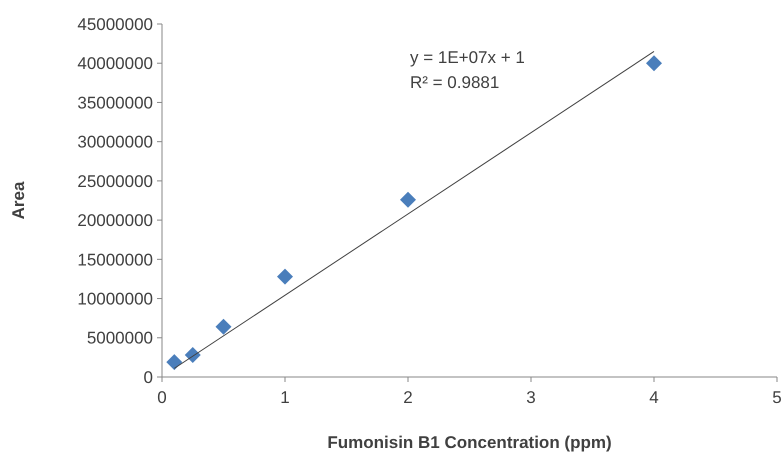 Image resolution: width=783 pixels, height=455 pixels. What do you see at coordinates (115, 181) in the screenshot?
I see `y-tick-label: 25000000` at bounding box center [115, 181].